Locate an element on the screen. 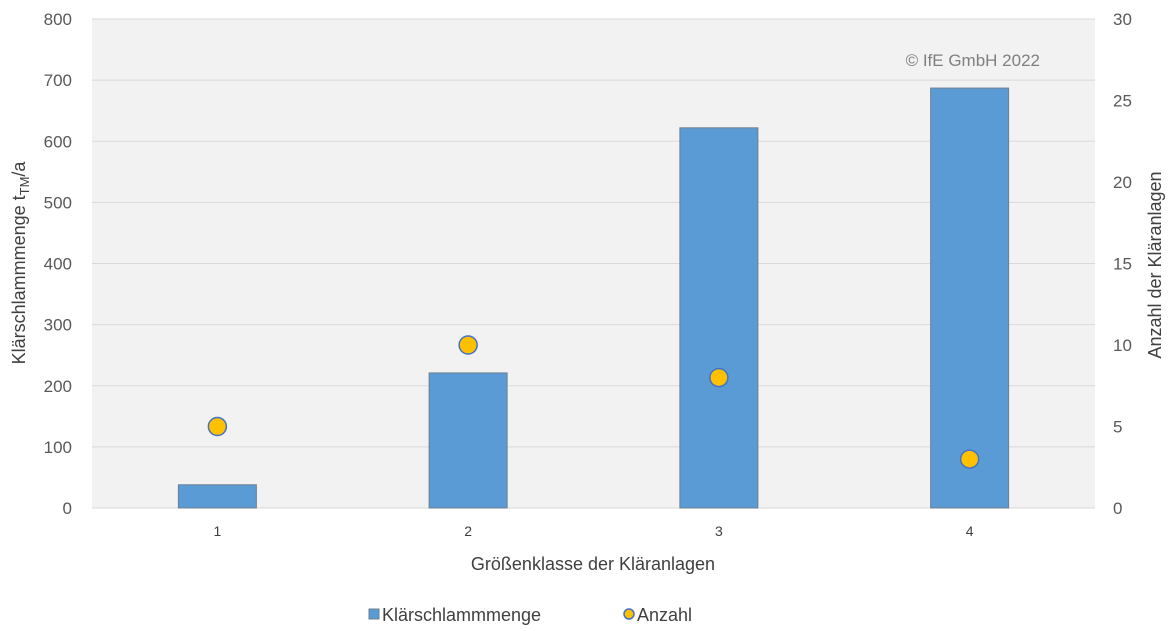 This screenshot has width=1172, height=631. y-axis-right-ticks: 0 5 10 15 20 25 30 is located at coordinates (1122, 264).